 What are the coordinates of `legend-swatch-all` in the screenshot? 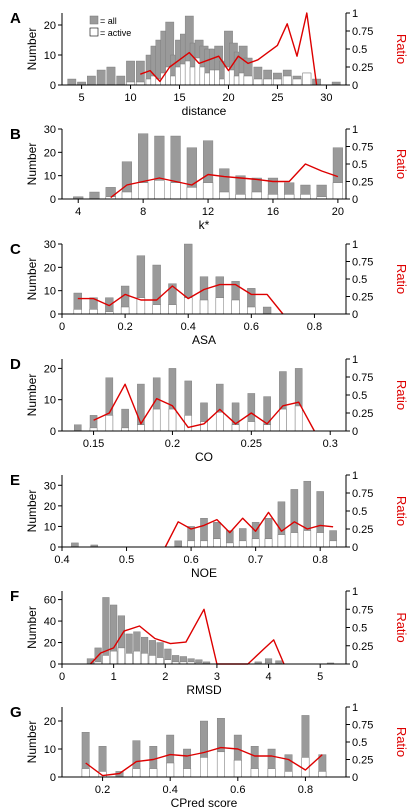 It's located at (94, 20).